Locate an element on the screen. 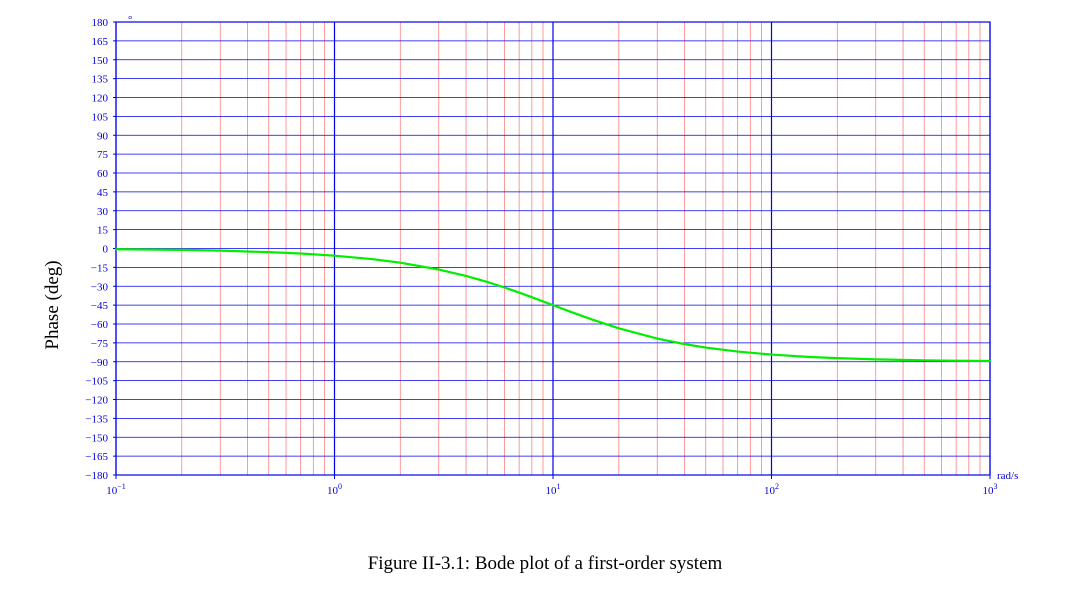 This screenshot has height=593, width=1090. y-tick-label: 75 is located at coordinates (103, 155).